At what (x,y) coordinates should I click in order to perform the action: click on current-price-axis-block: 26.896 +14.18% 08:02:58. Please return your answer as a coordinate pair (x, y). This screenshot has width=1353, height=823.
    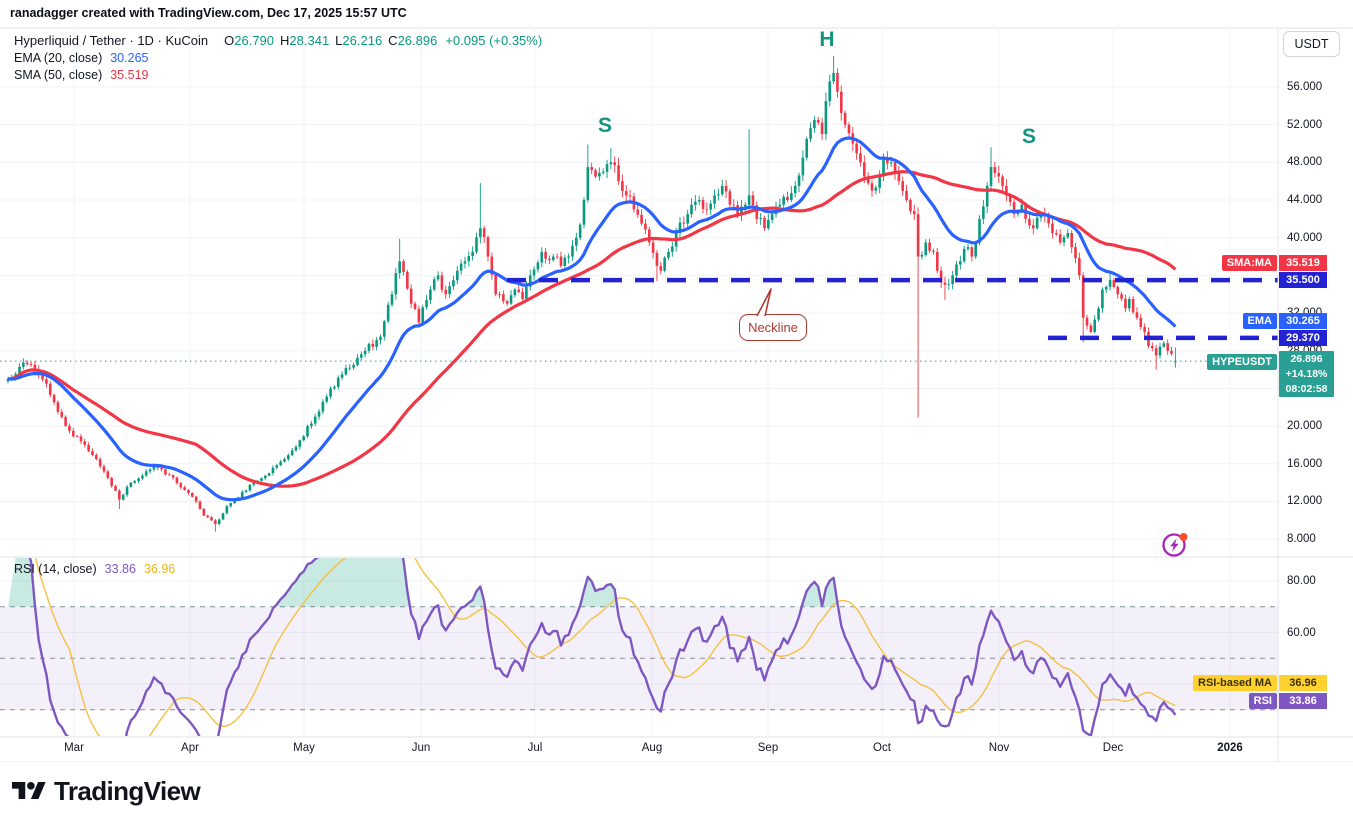
    Looking at the image, I should click on (1306, 374).